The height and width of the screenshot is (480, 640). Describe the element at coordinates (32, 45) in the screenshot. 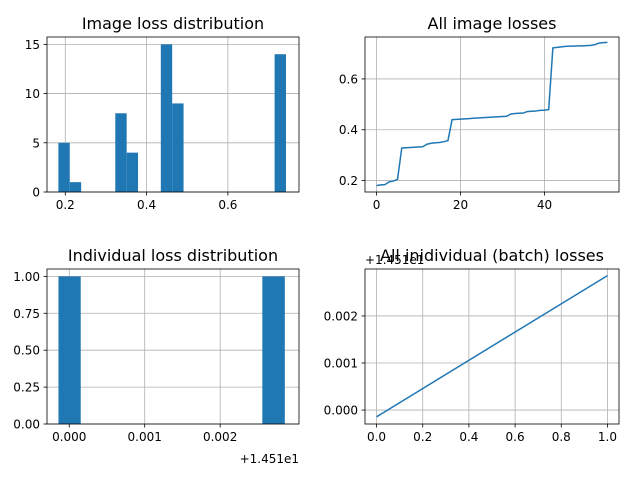

I see `y-tick-label: 15` at that location.